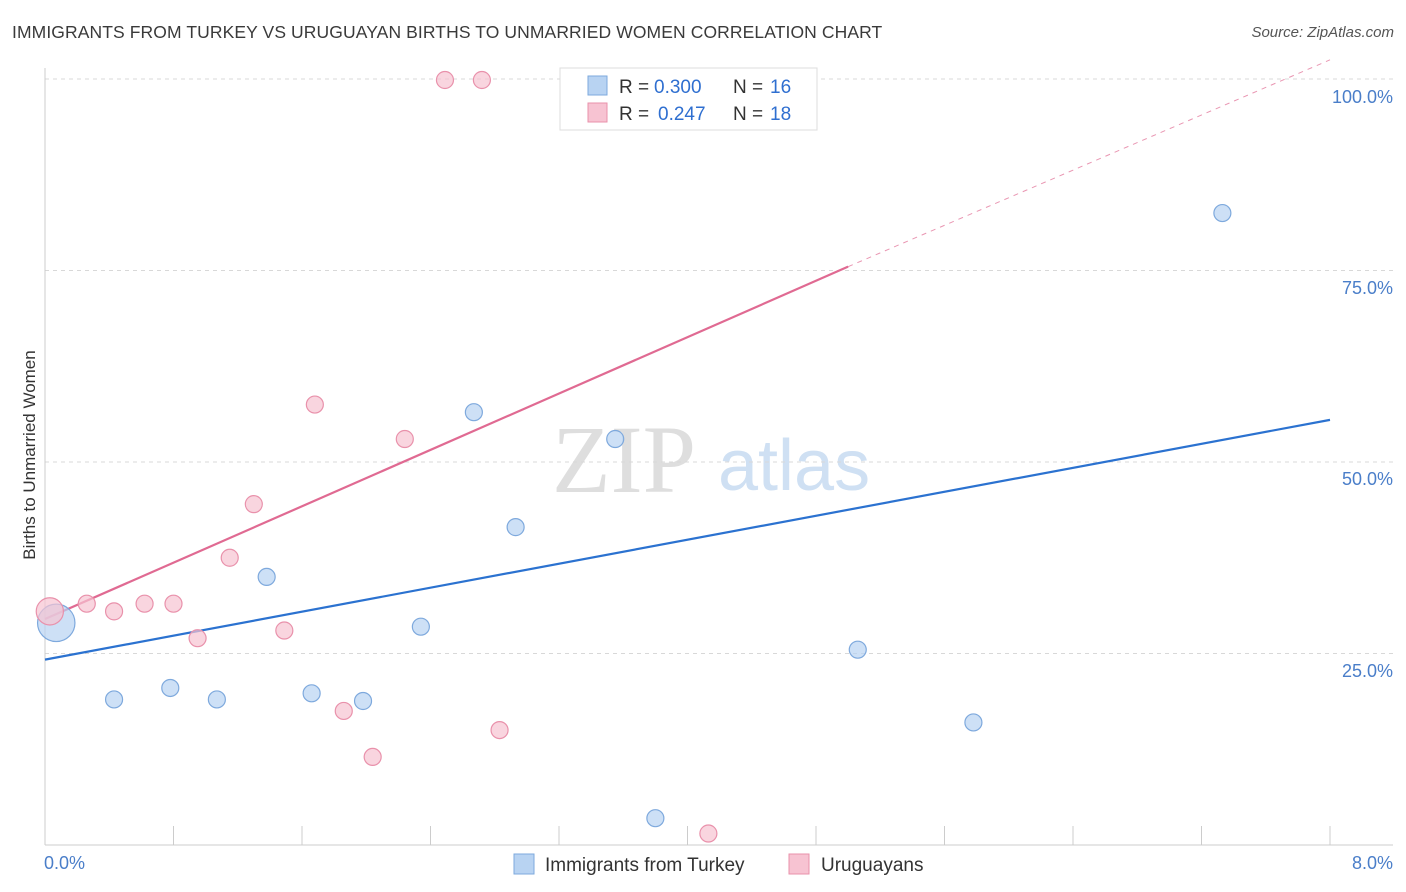 The image size is (1406, 892). I want to click on bottom-legend-label-turkey: Immigrants from Turkey, so click(645, 865).